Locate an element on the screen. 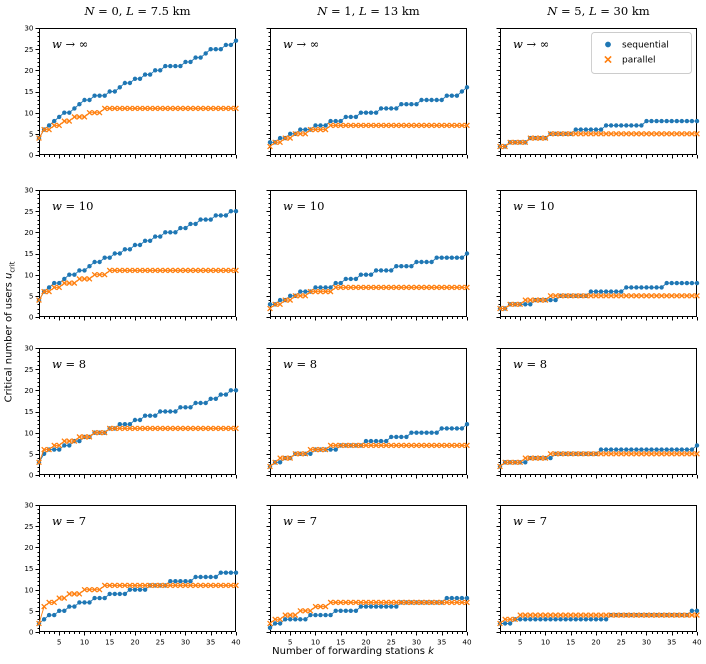  panel-r1-c1: 0 5 10 15 20 25 30 w → ∞ is located at coordinates (131, 92).